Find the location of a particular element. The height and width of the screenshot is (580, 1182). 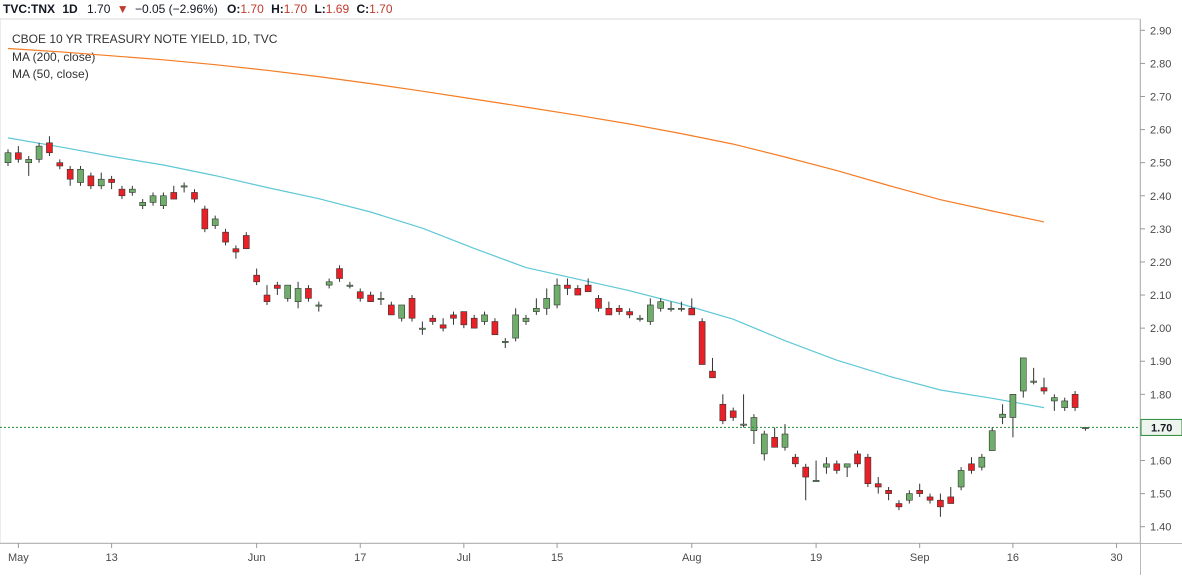

header-open-label: O: is located at coordinates (233, 9).